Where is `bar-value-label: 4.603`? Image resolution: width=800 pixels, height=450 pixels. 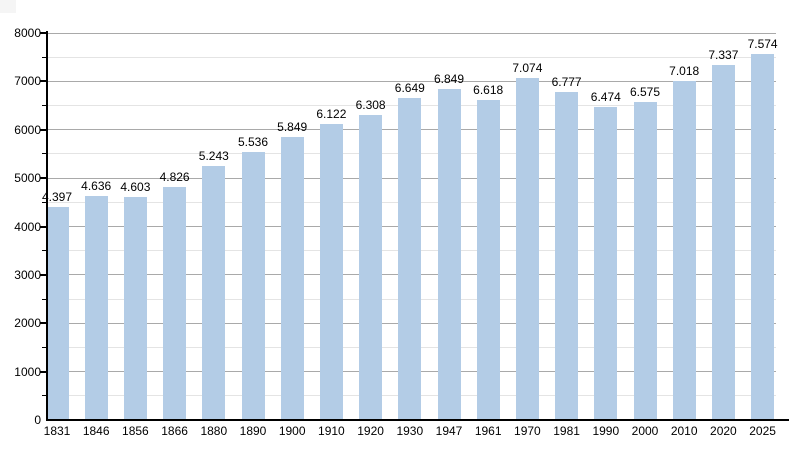 bar-value-label: 4.603 is located at coordinates (135, 187).